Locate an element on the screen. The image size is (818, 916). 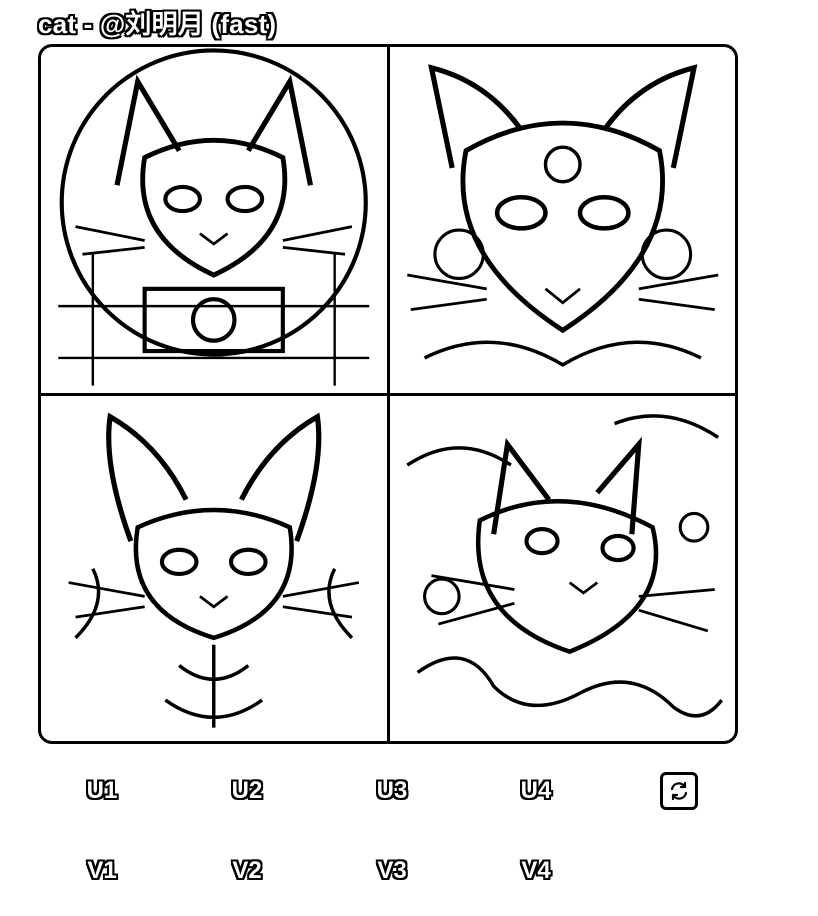
variation-button-3: V3 is located at coordinates (392, 870).